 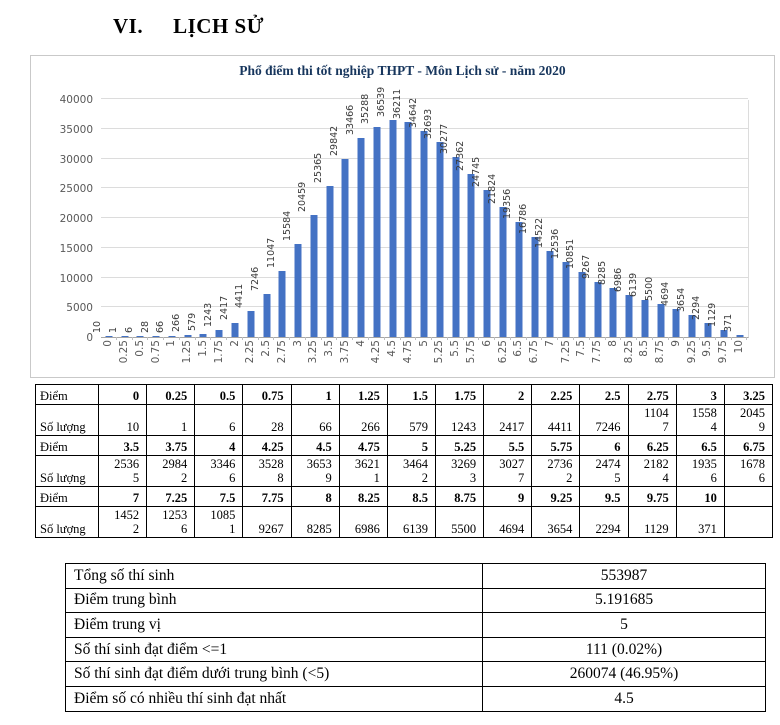 What do you see at coordinates (128, 26) in the screenshot?
I see `section-numeral: VI.` at bounding box center [128, 26].